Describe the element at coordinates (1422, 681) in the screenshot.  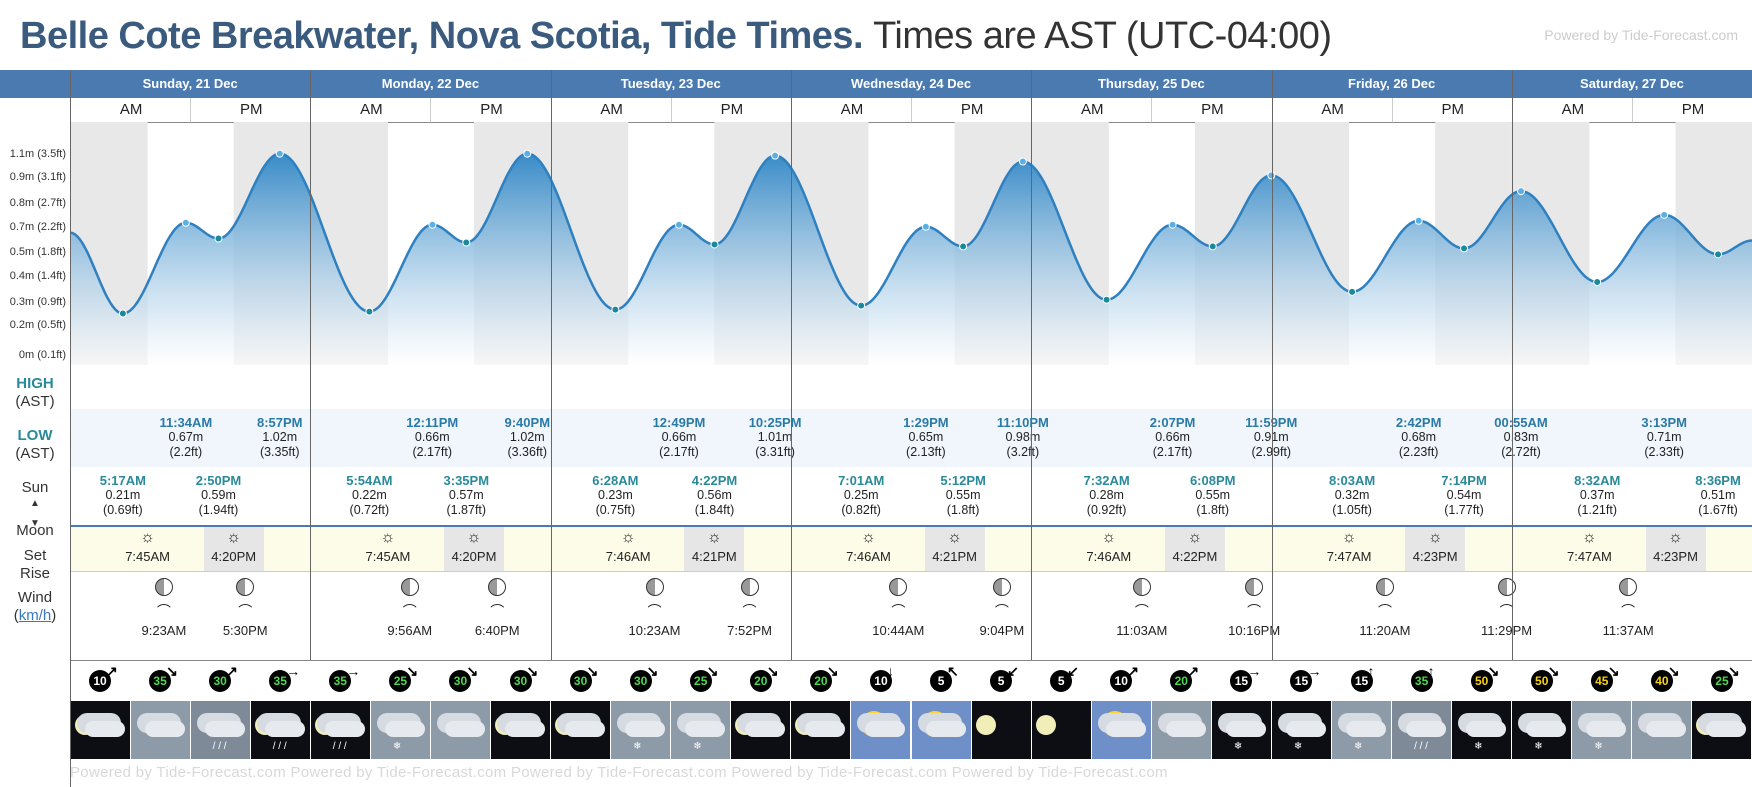
I see `wind-cell: 35 ↑` at that location.